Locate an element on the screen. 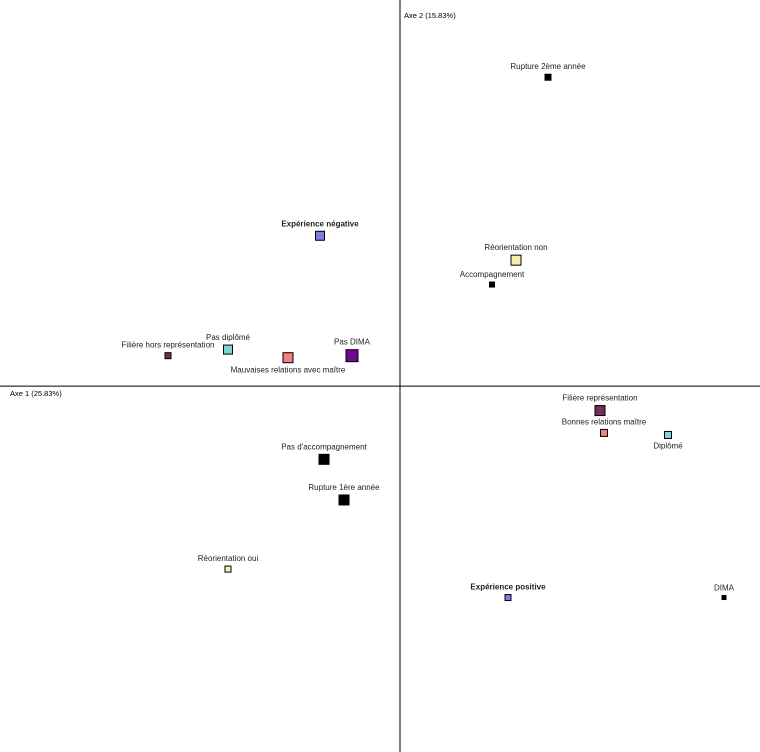 The image size is (760, 752). point-label: Diplômé is located at coordinates (668, 445).